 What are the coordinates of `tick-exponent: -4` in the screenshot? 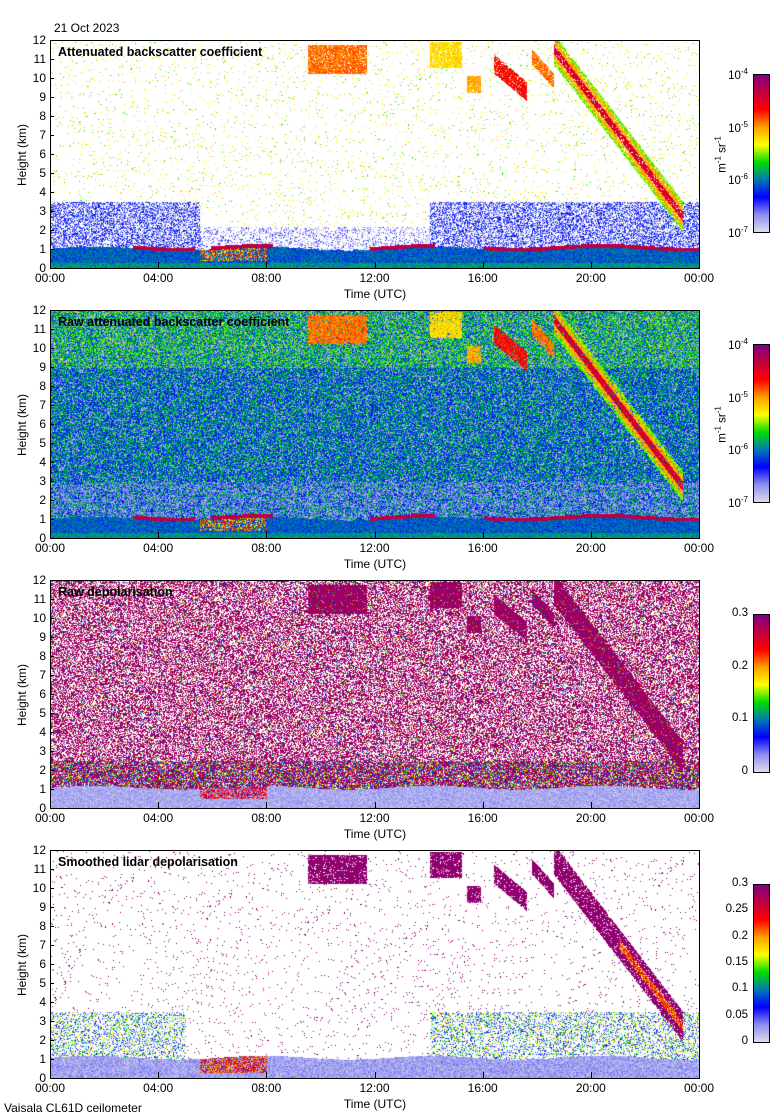 It's located at (744, 341).